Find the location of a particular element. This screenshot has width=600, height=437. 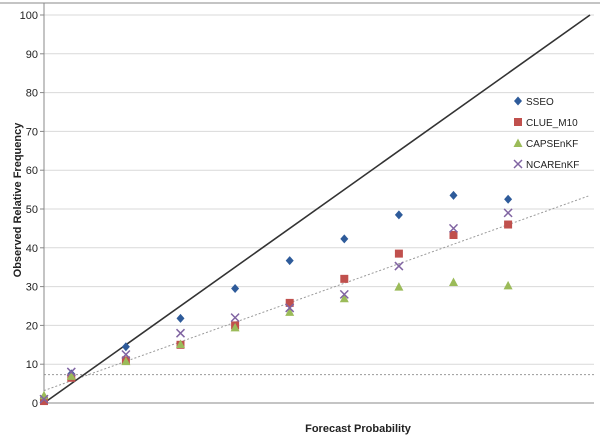

legend-label-sseo: SSEO is located at coordinates (540, 102).